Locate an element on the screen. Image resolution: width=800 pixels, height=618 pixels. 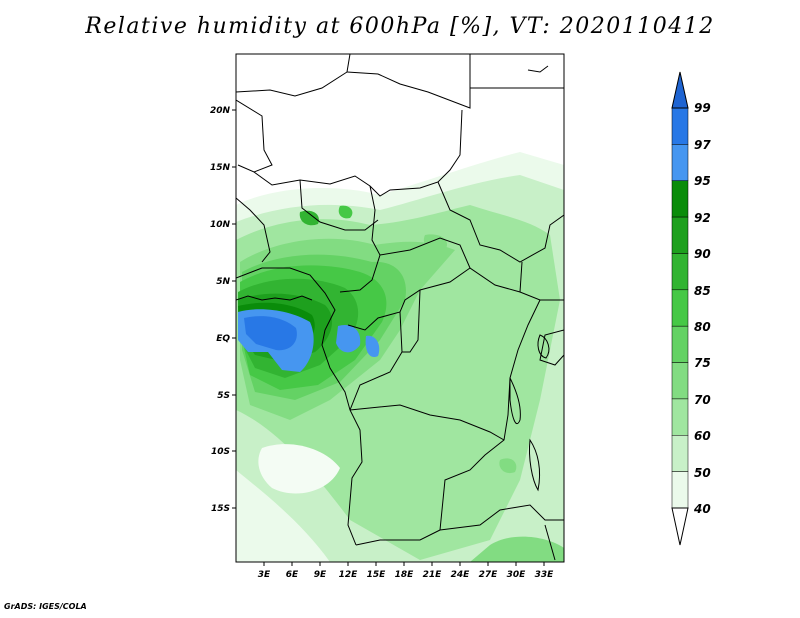
lon-label-18e: 18E is located at coordinates (405, 575).